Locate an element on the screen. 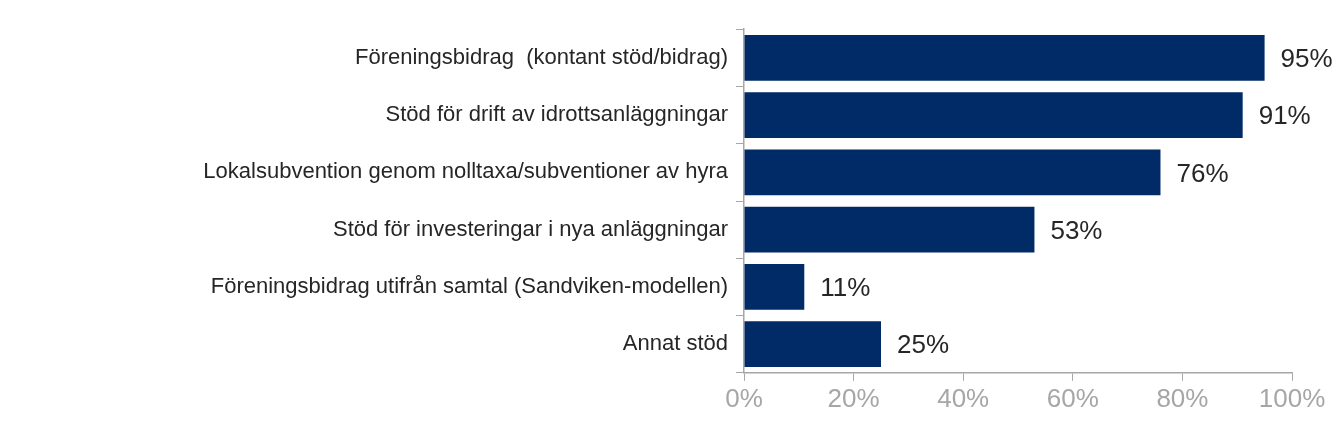 This screenshot has height=422, width=1340. x-tick-label: 60% is located at coordinates (1072, 397).